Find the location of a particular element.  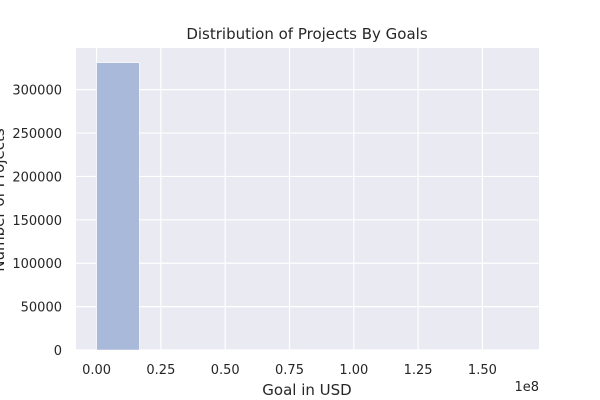

x-tick-label-2: 0.50 is located at coordinates (225, 370).